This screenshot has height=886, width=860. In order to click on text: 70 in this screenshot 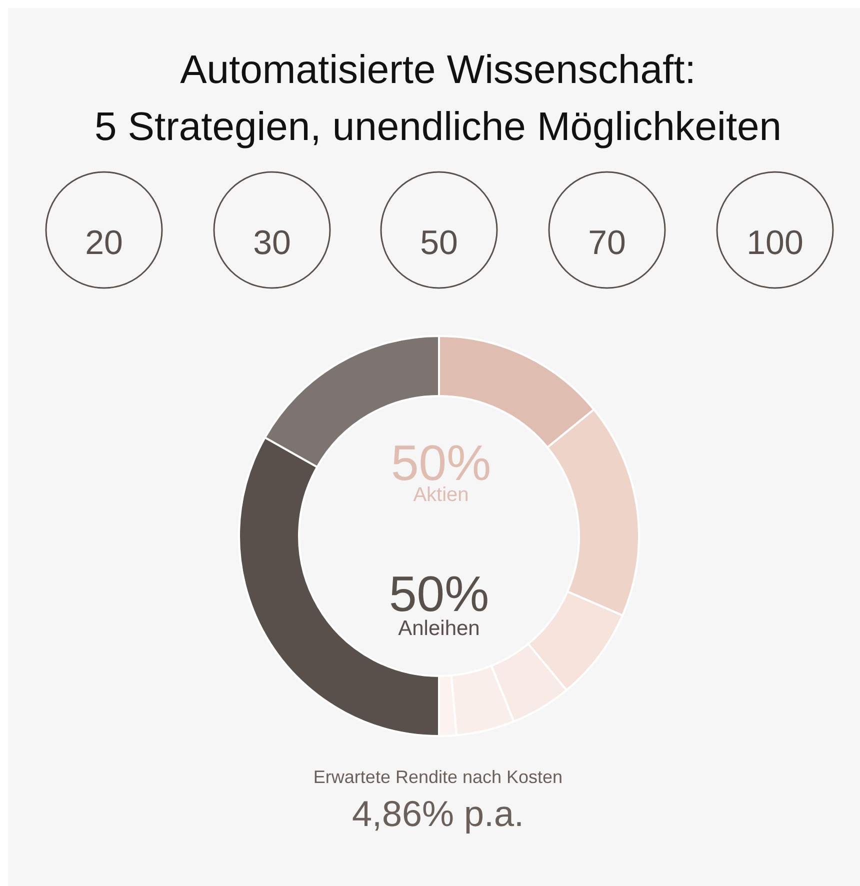, I will do `click(607, 243)`.